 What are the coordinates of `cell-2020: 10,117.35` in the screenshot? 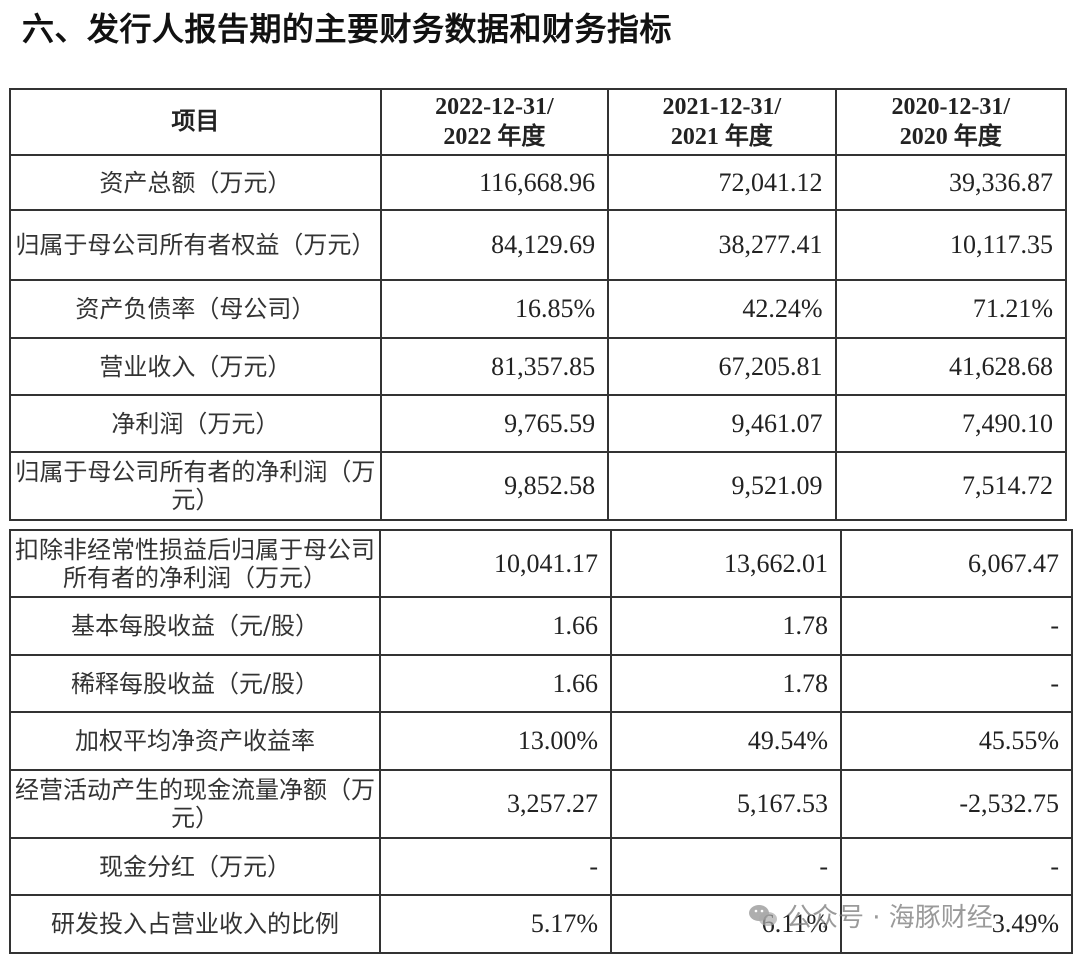 It's located at (951, 245).